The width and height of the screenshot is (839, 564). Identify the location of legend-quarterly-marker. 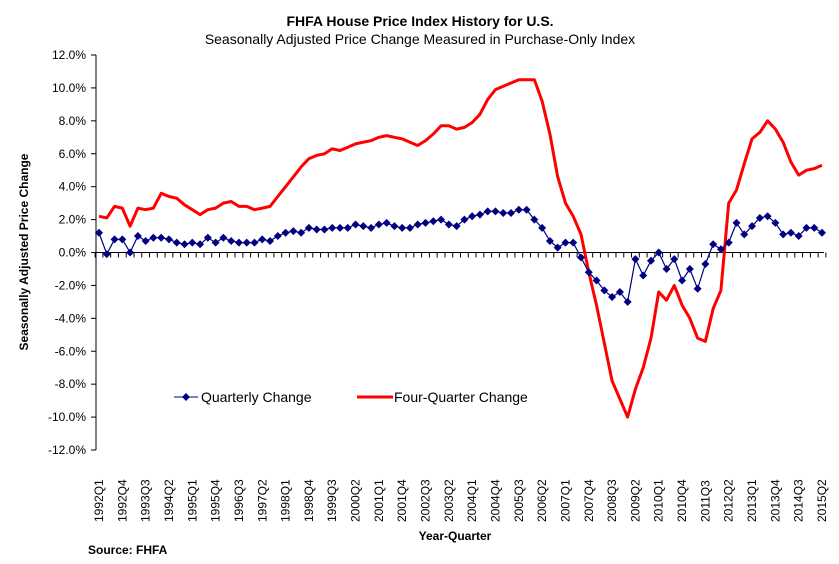
(186, 397).